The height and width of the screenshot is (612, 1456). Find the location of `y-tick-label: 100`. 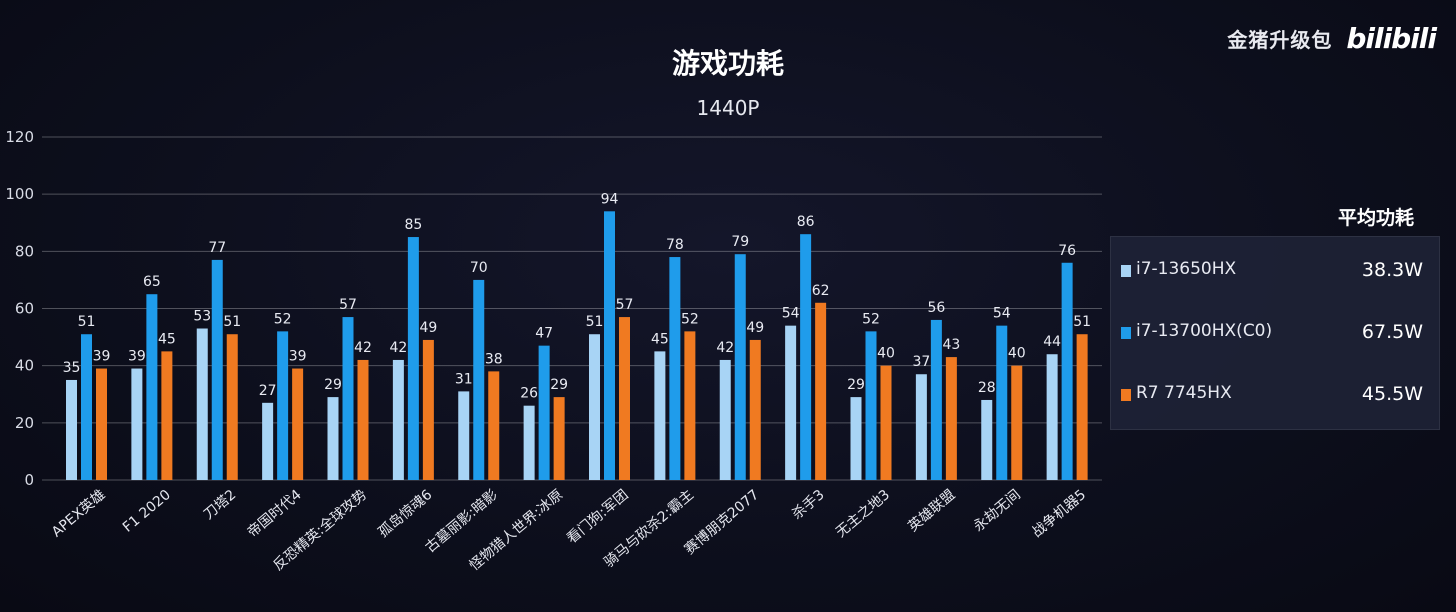

y-tick-label: 100 is located at coordinates (19, 194).